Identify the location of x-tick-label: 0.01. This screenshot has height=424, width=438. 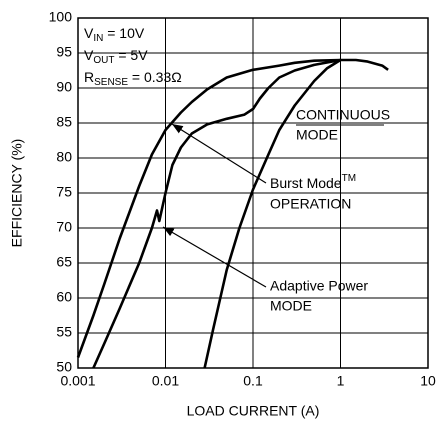
(165, 381).